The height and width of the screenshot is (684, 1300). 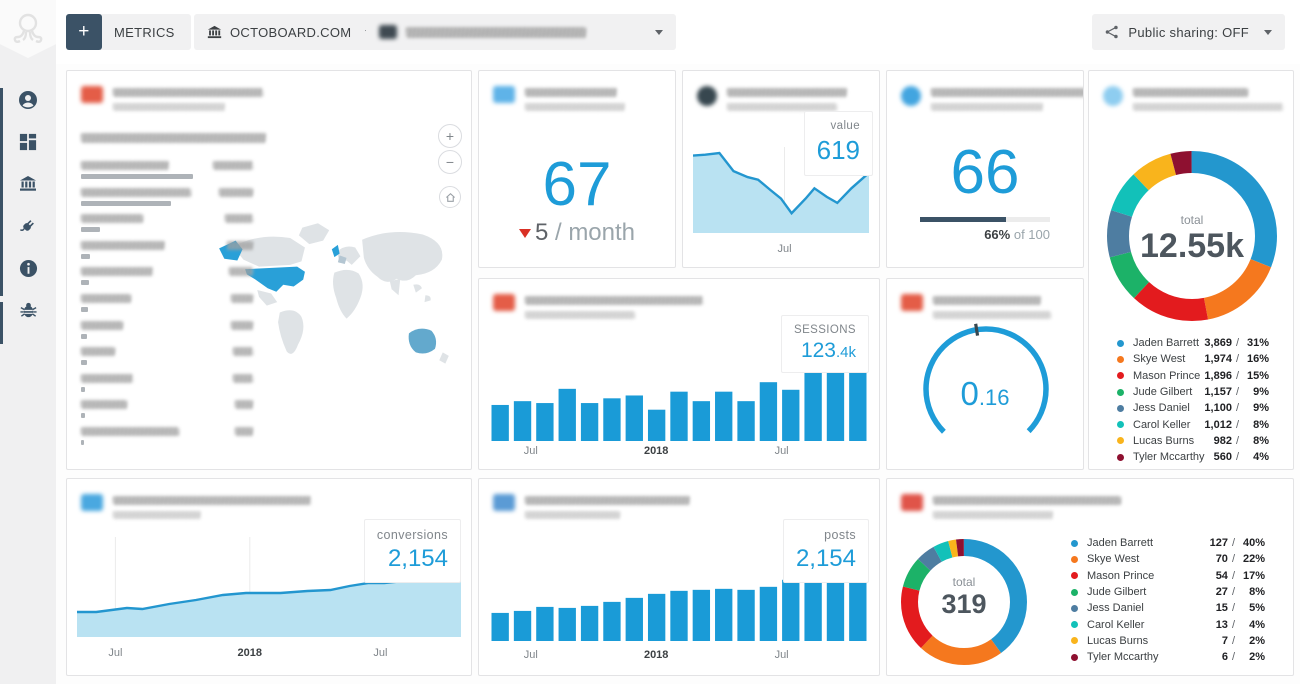 I want to click on home-icon, so click(x=450, y=197).